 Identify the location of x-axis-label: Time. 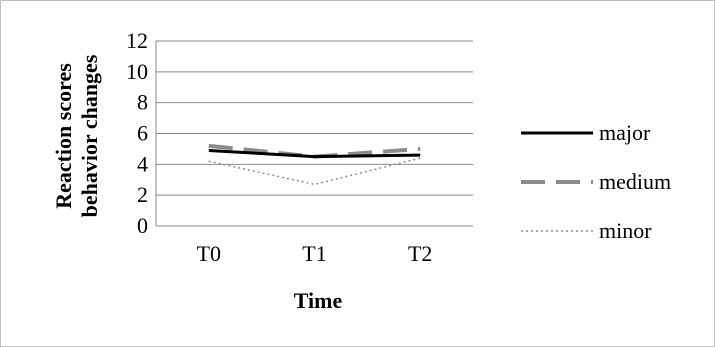
(318, 300).